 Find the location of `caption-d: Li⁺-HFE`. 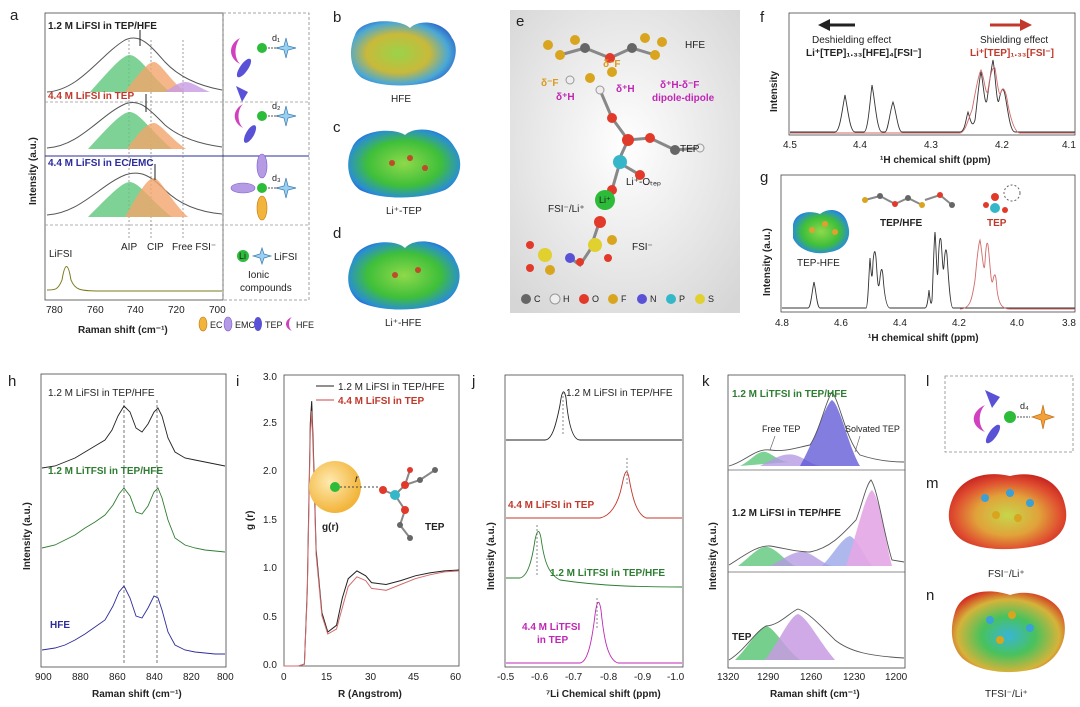

caption-d: Li⁺-HFE is located at coordinates (403, 323).